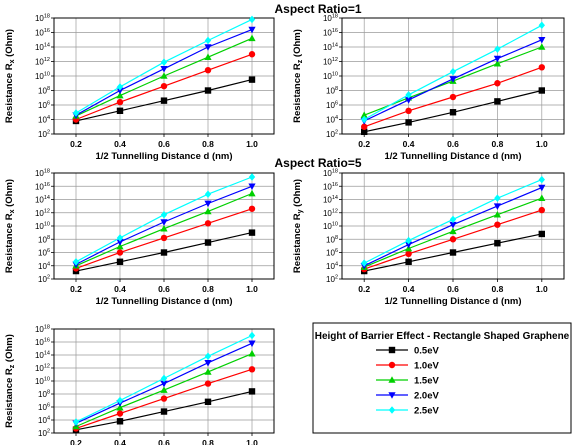  What do you see at coordinates (426, 351) in the screenshot?
I see `legend-label-0.5eV: 0.5eV` at bounding box center [426, 351].